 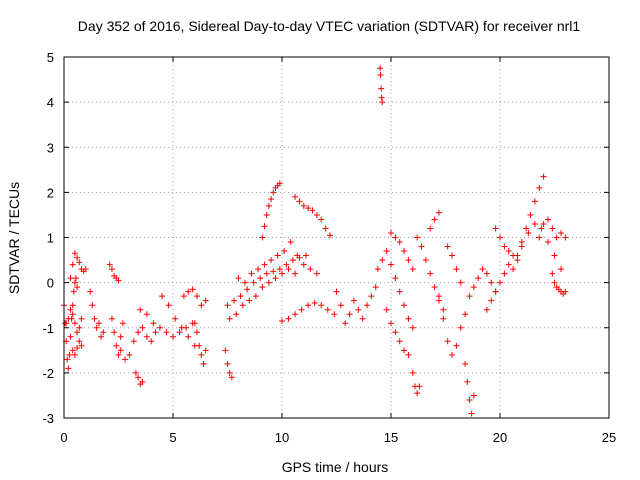 I want to click on x-tick-label: 10, so click(x=282, y=437).